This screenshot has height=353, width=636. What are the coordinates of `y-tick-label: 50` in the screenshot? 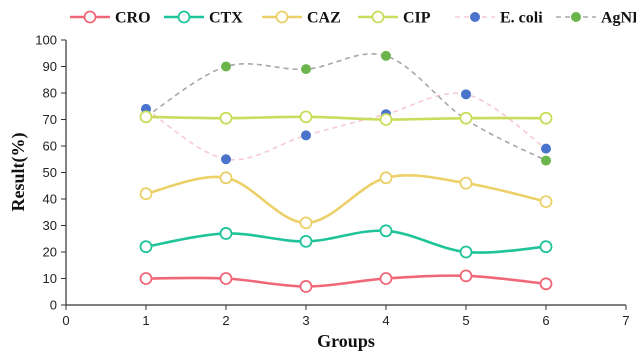 It's located at (50, 172).